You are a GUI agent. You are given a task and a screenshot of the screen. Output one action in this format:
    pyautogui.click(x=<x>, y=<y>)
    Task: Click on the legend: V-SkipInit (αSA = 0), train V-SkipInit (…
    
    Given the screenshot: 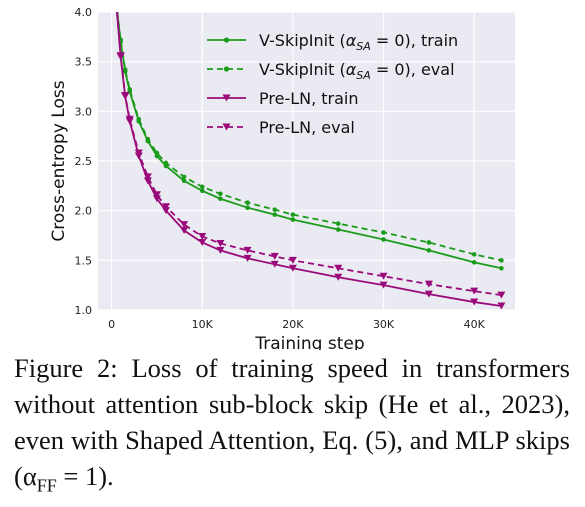 What is the action you would take?
    pyautogui.click(x=332, y=84)
    